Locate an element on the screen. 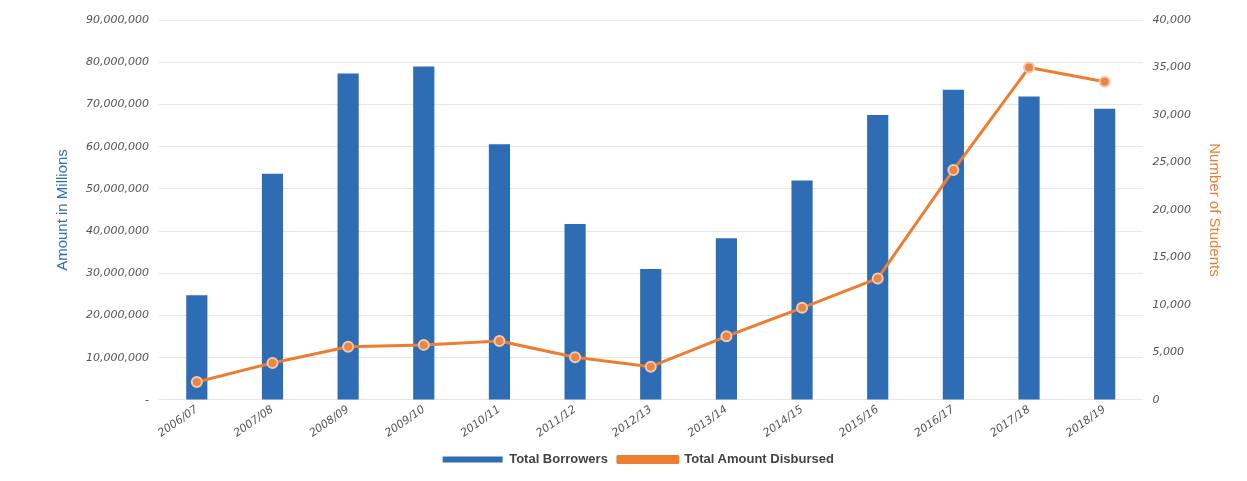 This screenshot has height=481, width=1247. y-tick-label: 50,000,000 is located at coordinates (117, 188).